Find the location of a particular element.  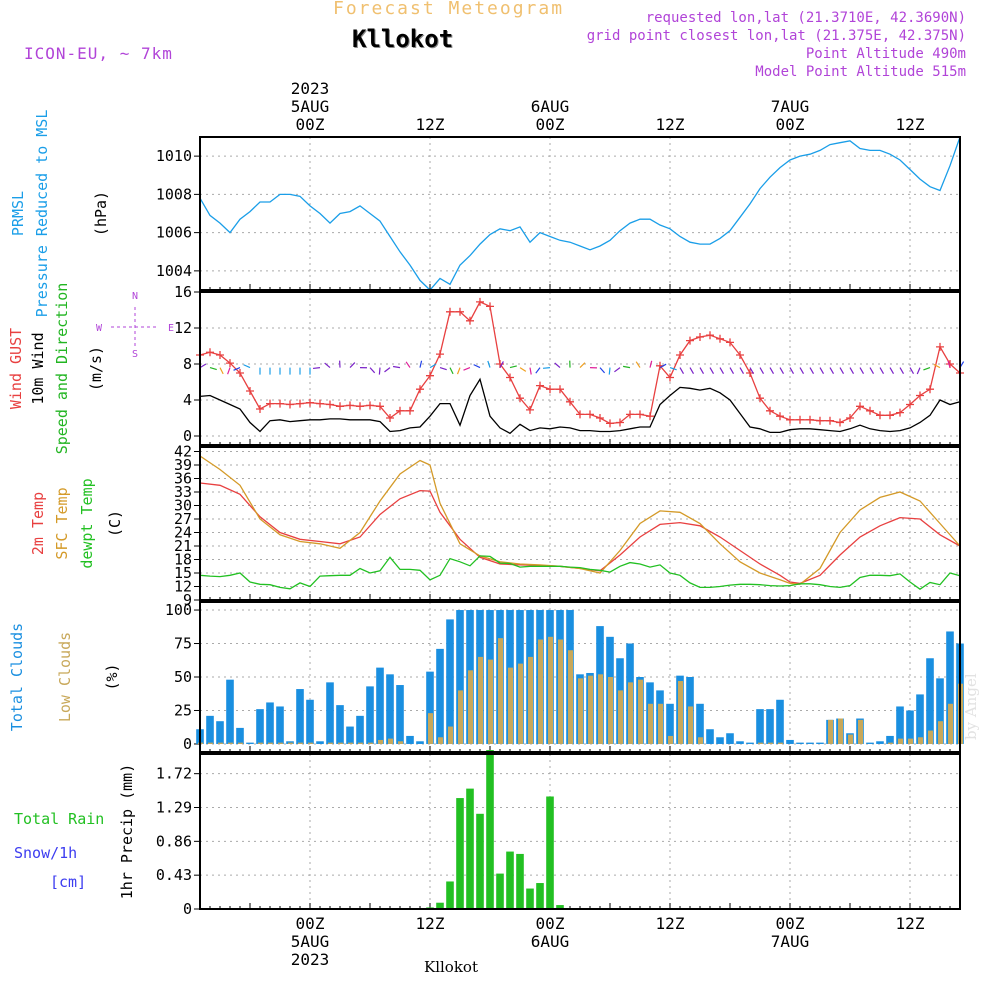

y-tick-label-pressure: 1008 is located at coordinates (174, 194).